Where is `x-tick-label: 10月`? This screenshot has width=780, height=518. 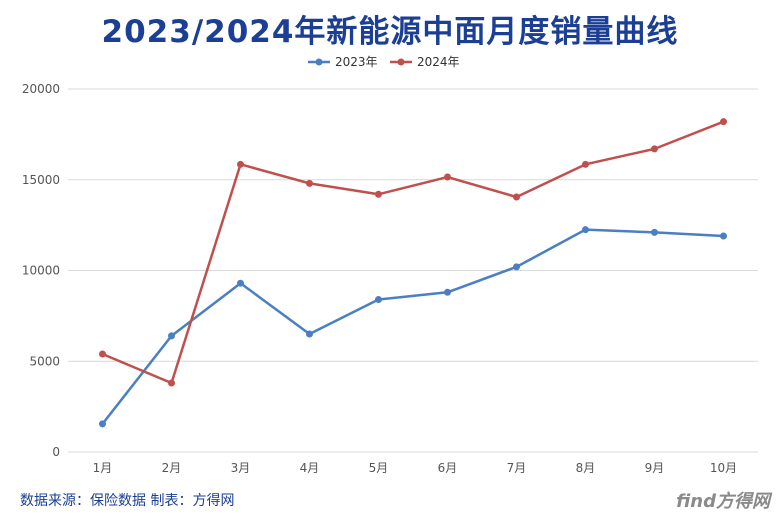 x-tick-label: 10月 is located at coordinates (723, 468).